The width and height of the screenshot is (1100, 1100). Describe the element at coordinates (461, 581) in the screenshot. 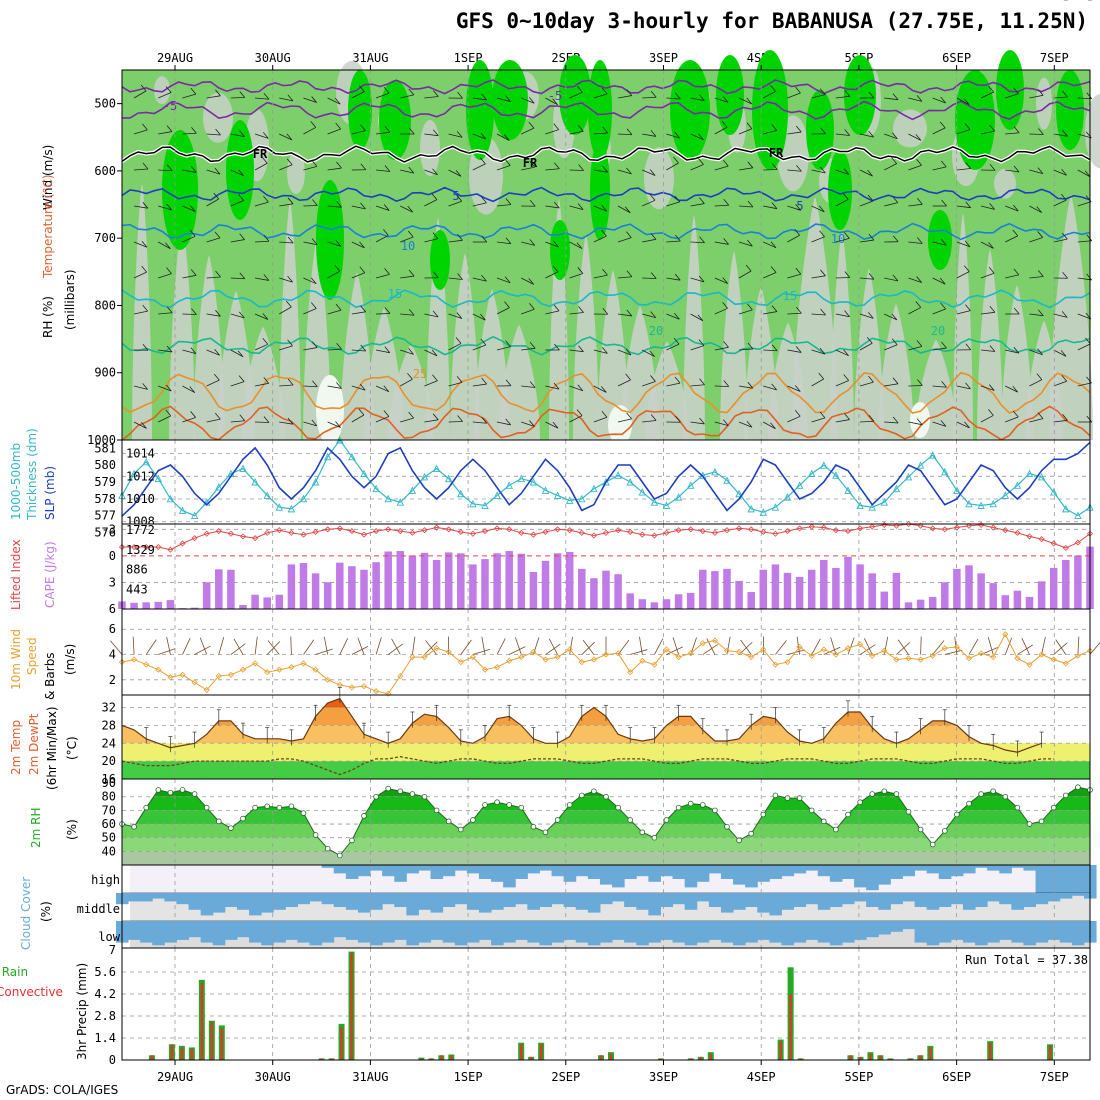

I see `cape-bar` at that location.